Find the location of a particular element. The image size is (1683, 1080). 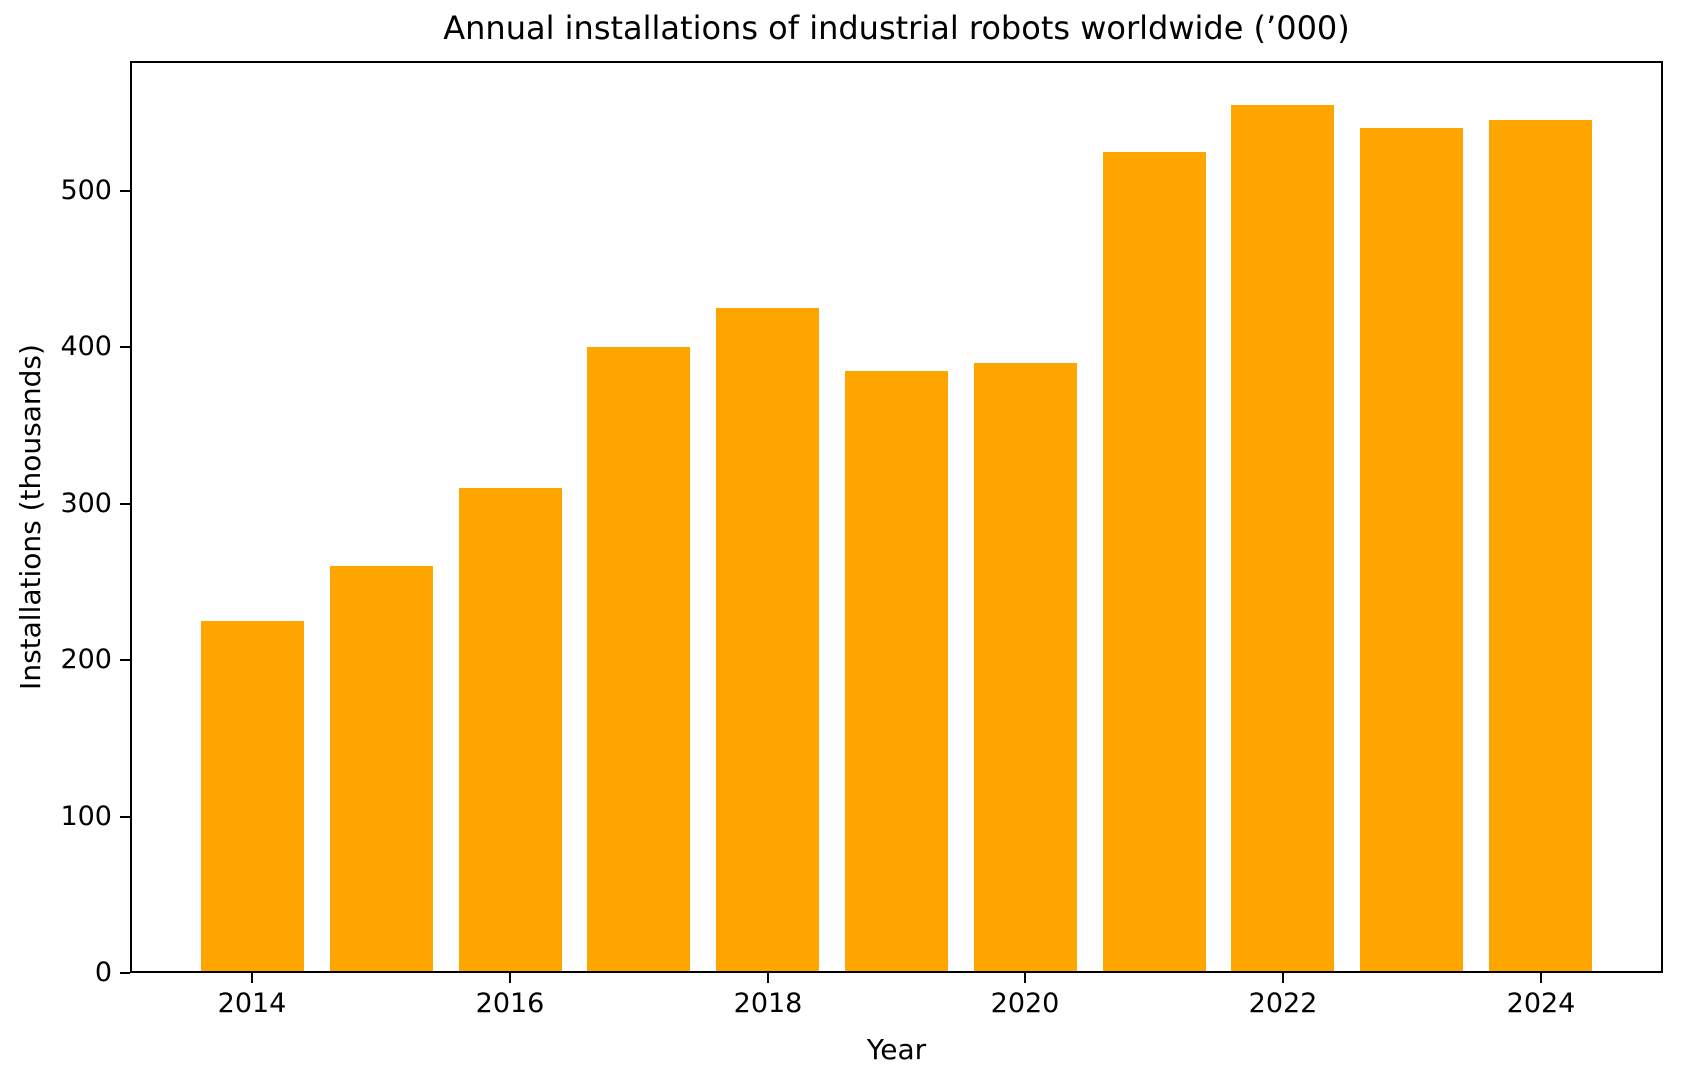

x-tick-2022 is located at coordinates (1283, 978).